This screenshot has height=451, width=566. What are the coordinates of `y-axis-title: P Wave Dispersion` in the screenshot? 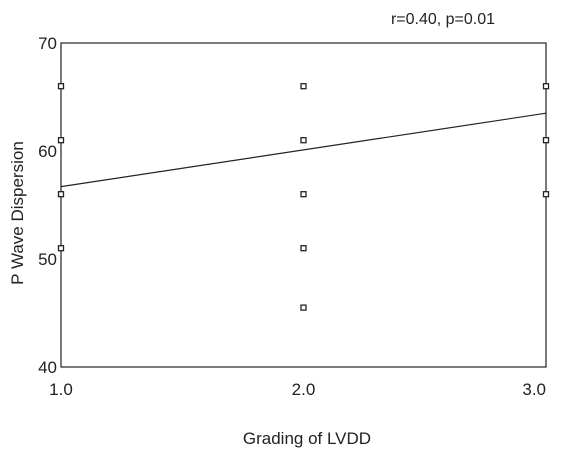 It's located at (17, 213).